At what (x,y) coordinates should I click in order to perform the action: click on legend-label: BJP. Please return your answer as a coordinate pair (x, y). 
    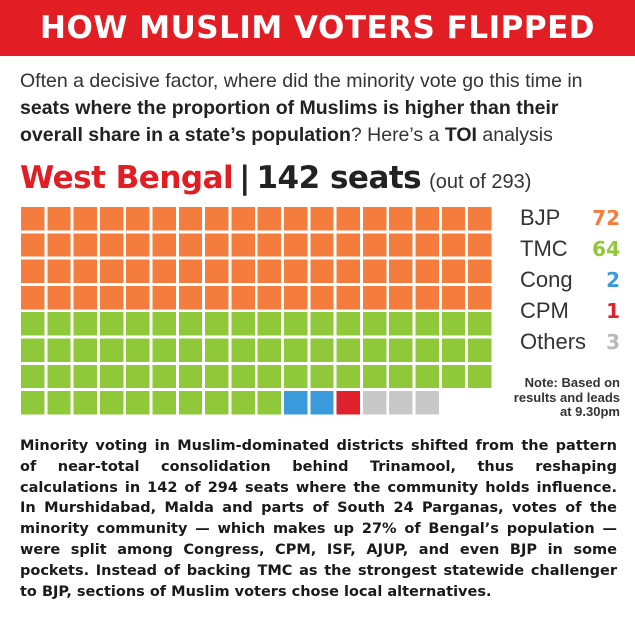
    Looking at the image, I should click on (540, 217).